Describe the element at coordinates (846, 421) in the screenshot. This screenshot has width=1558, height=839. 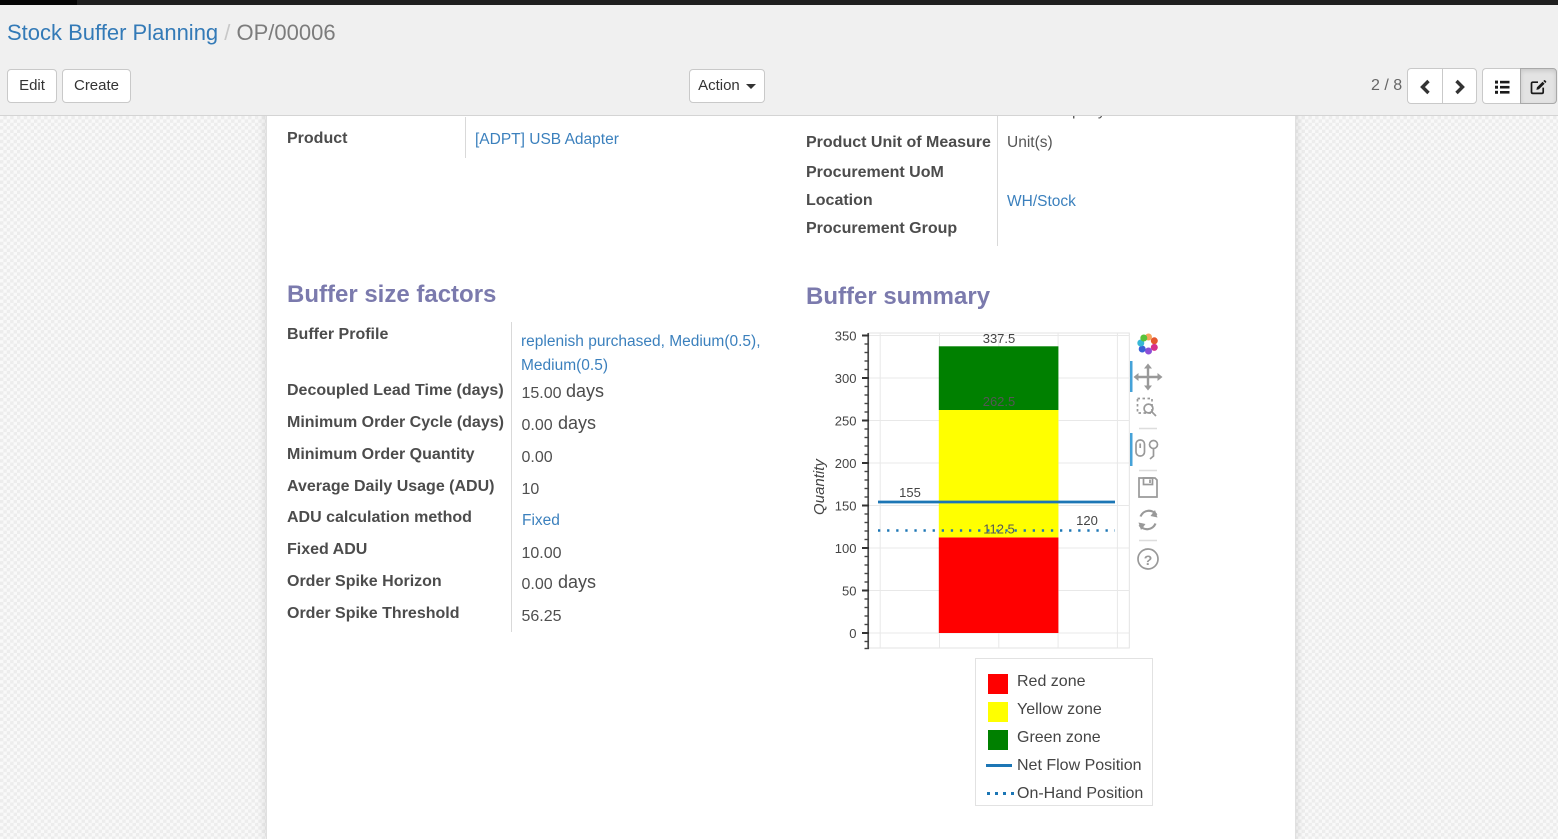
I see `svg-text: 250` at that location.